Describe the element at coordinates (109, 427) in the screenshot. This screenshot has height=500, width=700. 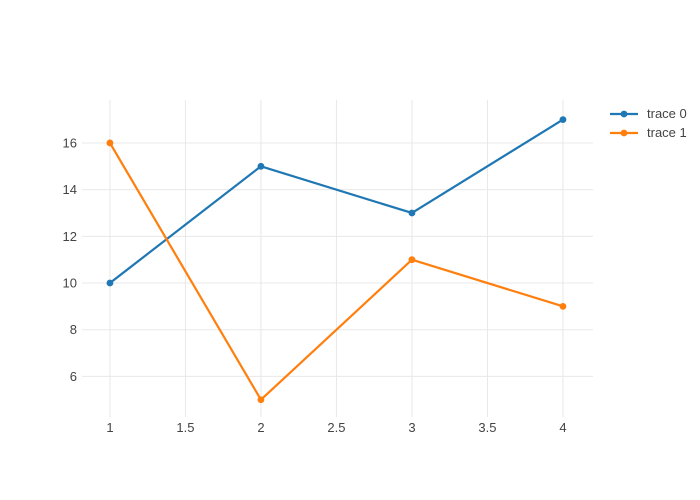
I see `x-tick-label-1: 1` at that location.